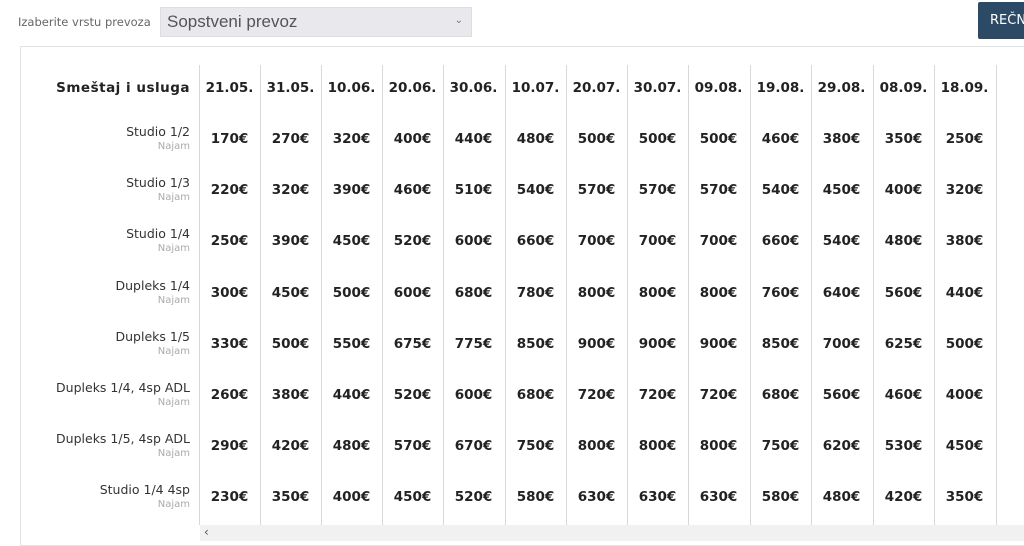 The image size is (1024, 546). I want to click on price-cell: 640€, so click(841, 292).